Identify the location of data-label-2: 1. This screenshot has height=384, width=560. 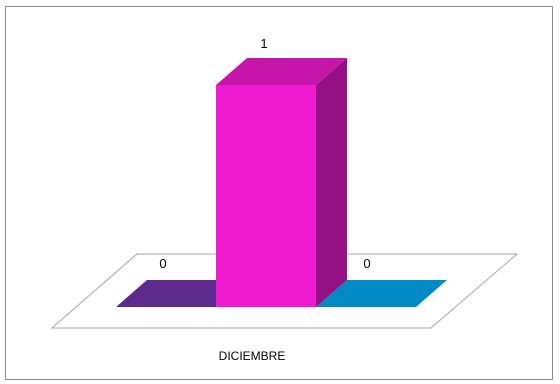
(263, 43).